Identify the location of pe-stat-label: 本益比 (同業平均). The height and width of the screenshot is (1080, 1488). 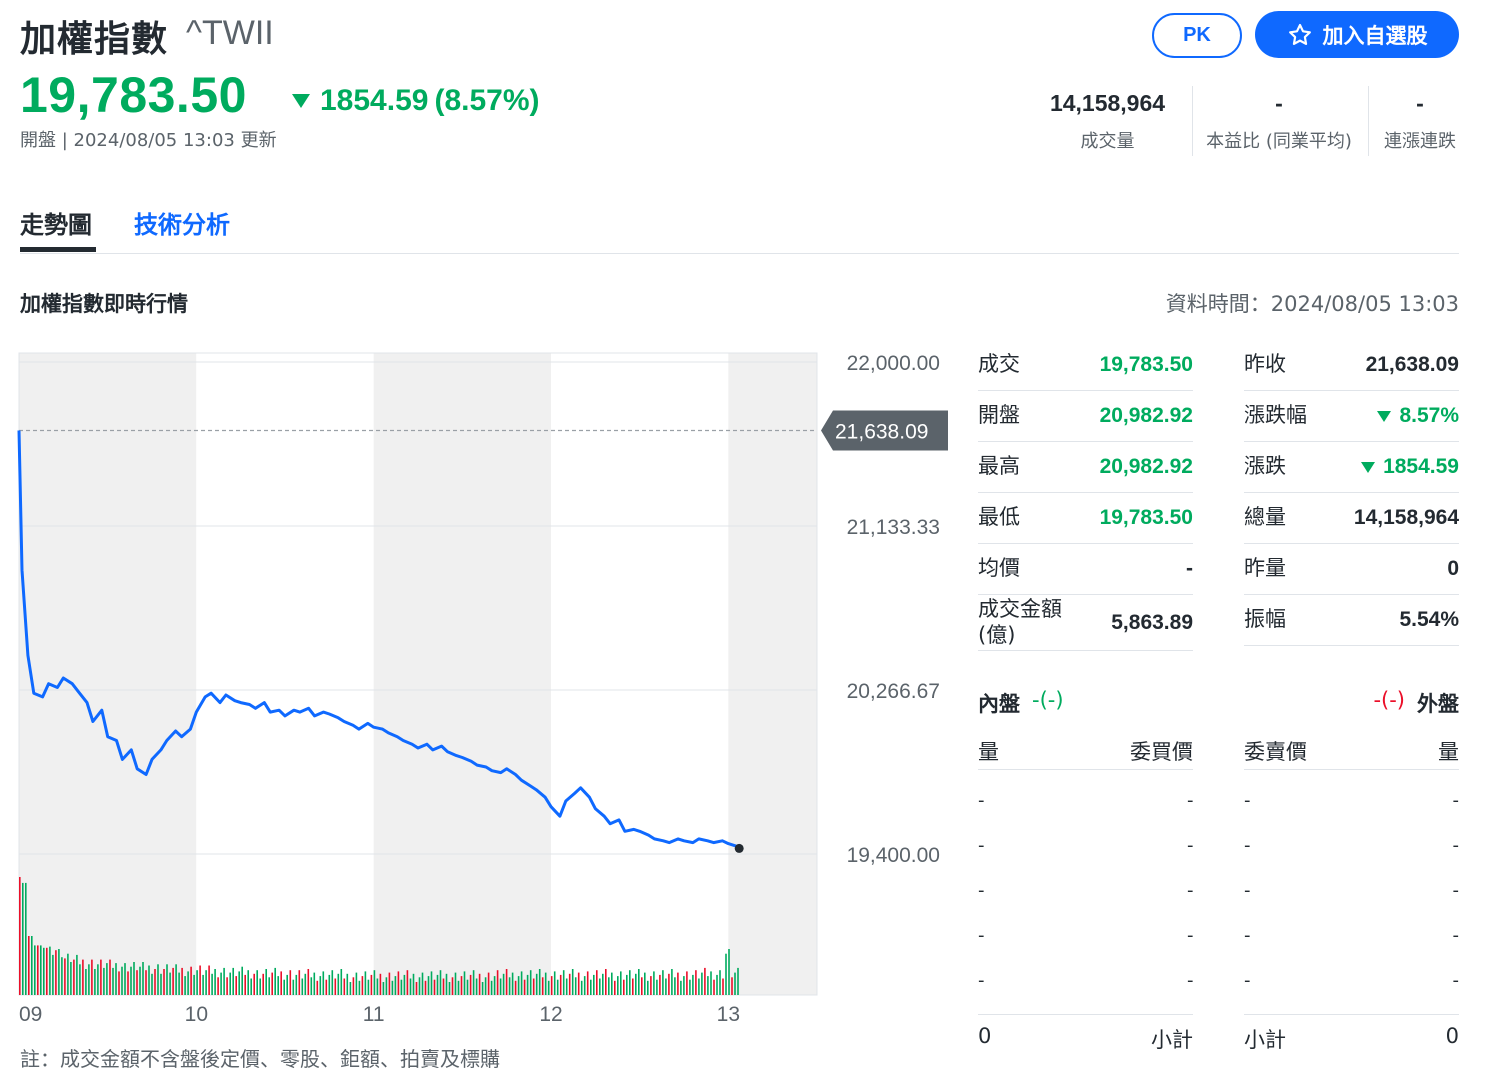
(1279, 141).